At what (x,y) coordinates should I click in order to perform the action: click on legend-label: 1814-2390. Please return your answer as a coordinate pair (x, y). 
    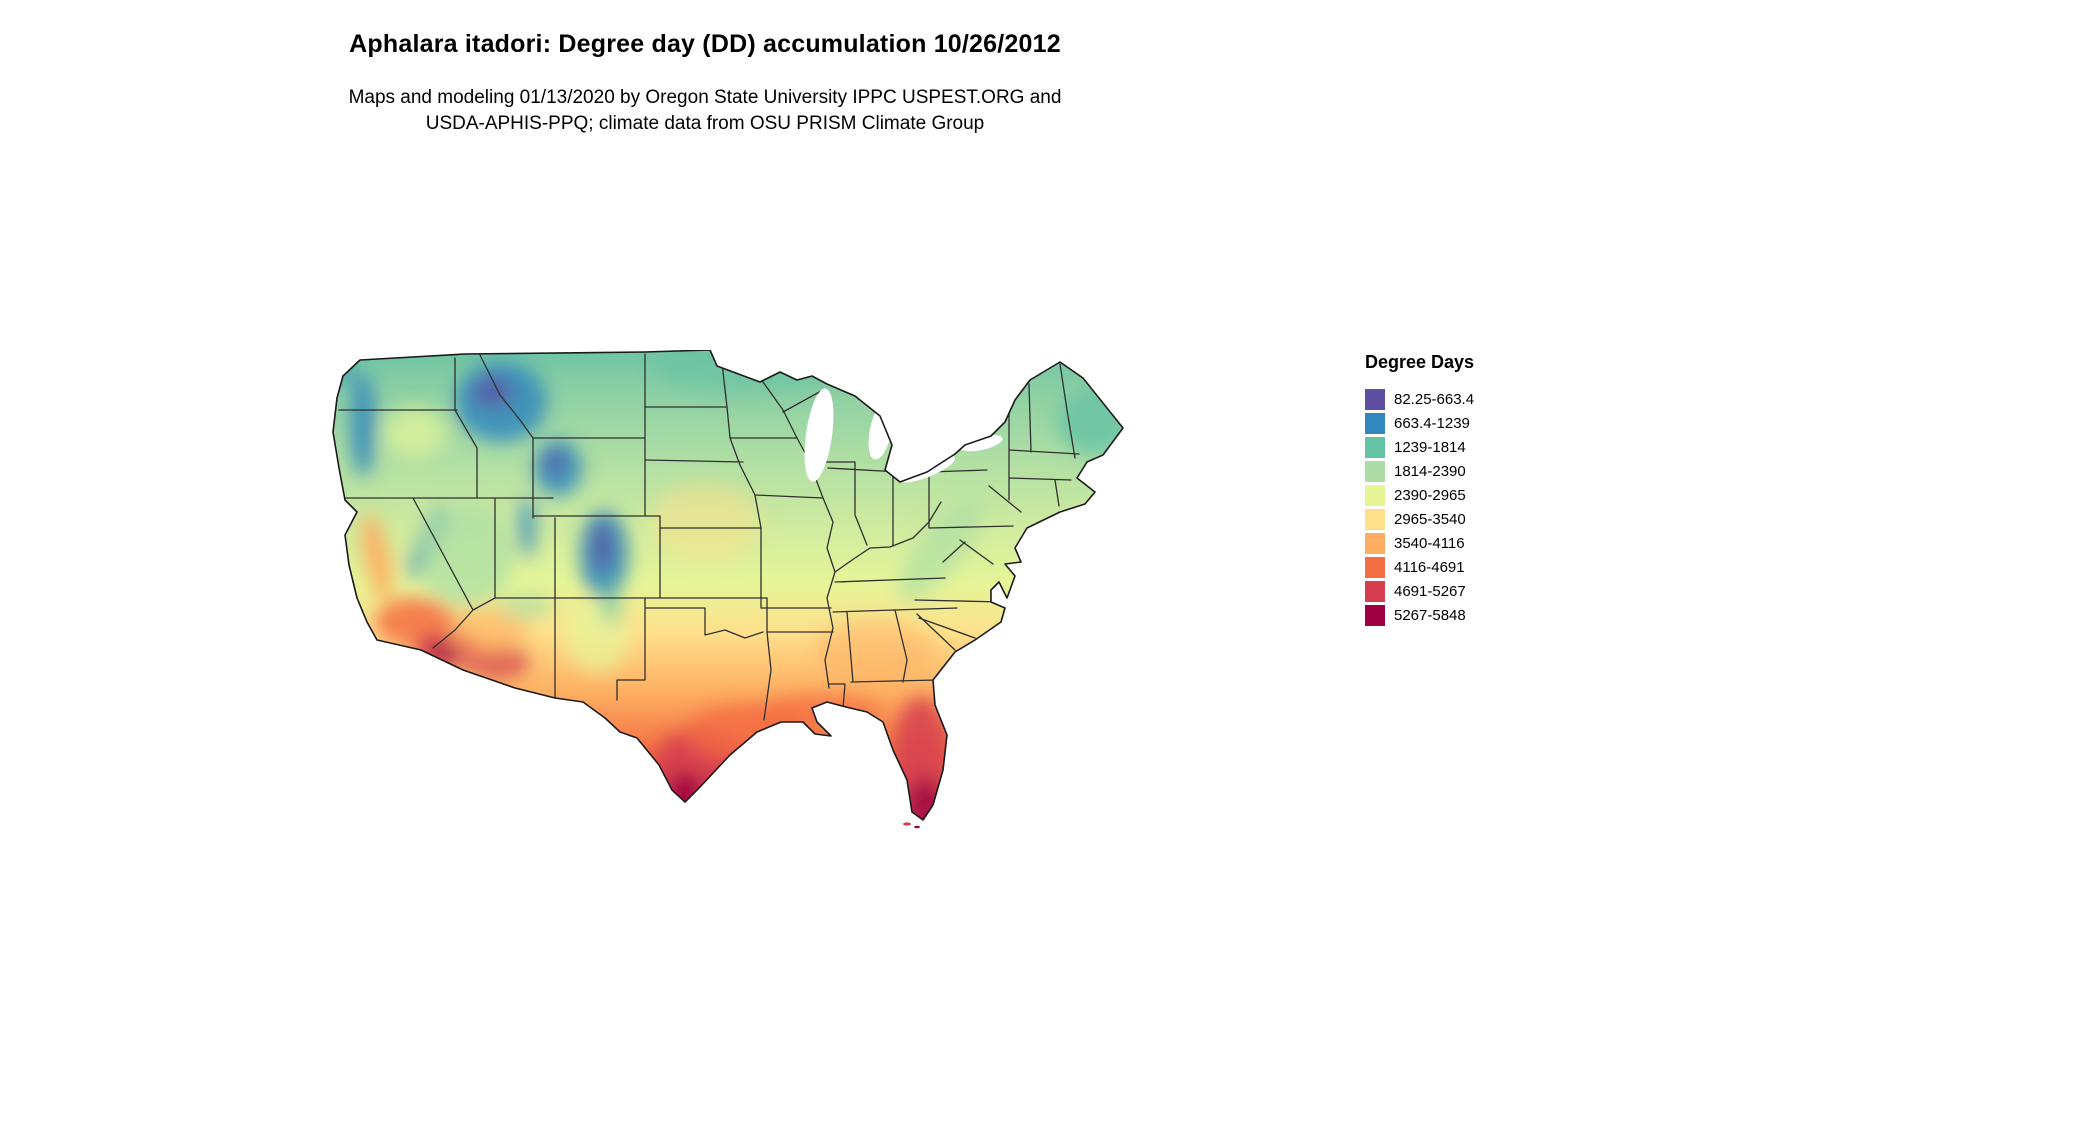
    Looking at the image, I should click on (1430, 471).